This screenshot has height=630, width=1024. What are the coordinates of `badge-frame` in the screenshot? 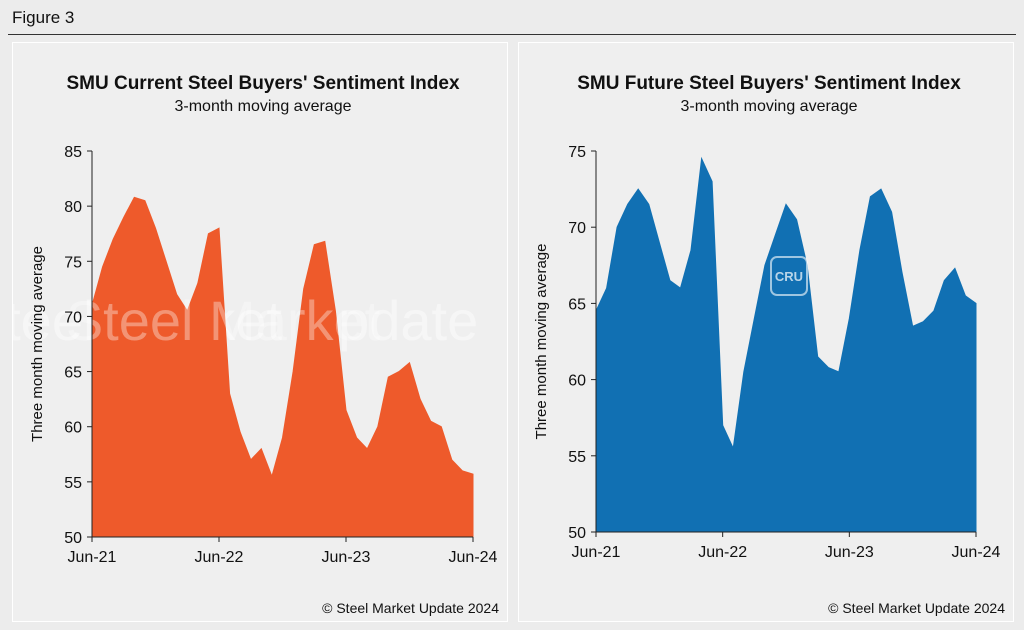 It's located at (789, 276).